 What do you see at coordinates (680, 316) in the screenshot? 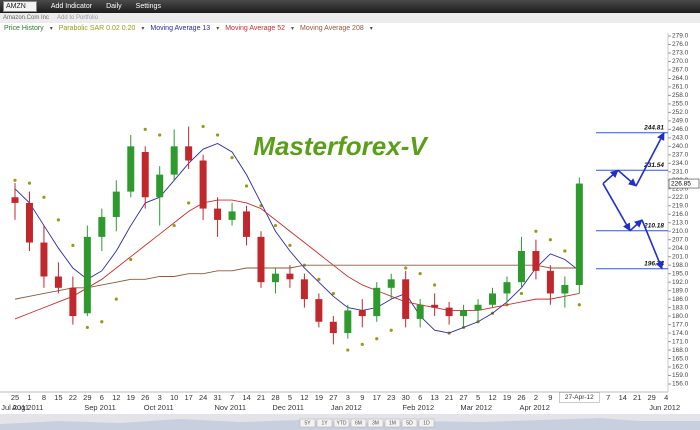
I see `y-tick-label: 180.0` at bounding box center [680, 316].